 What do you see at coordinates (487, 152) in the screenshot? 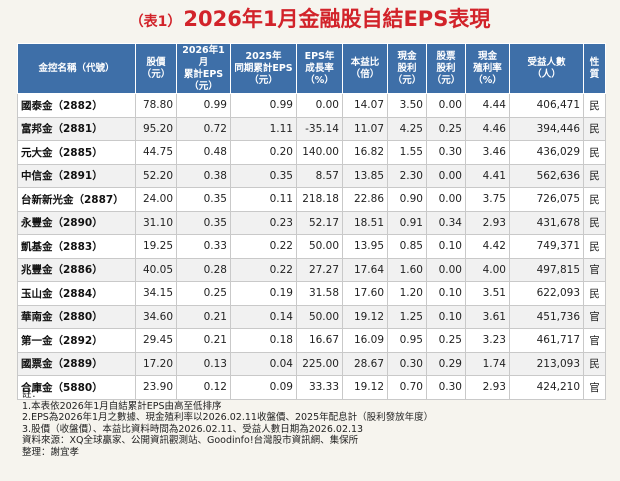
I see `value-cell: 3.46` at bounding box center [487, 152].